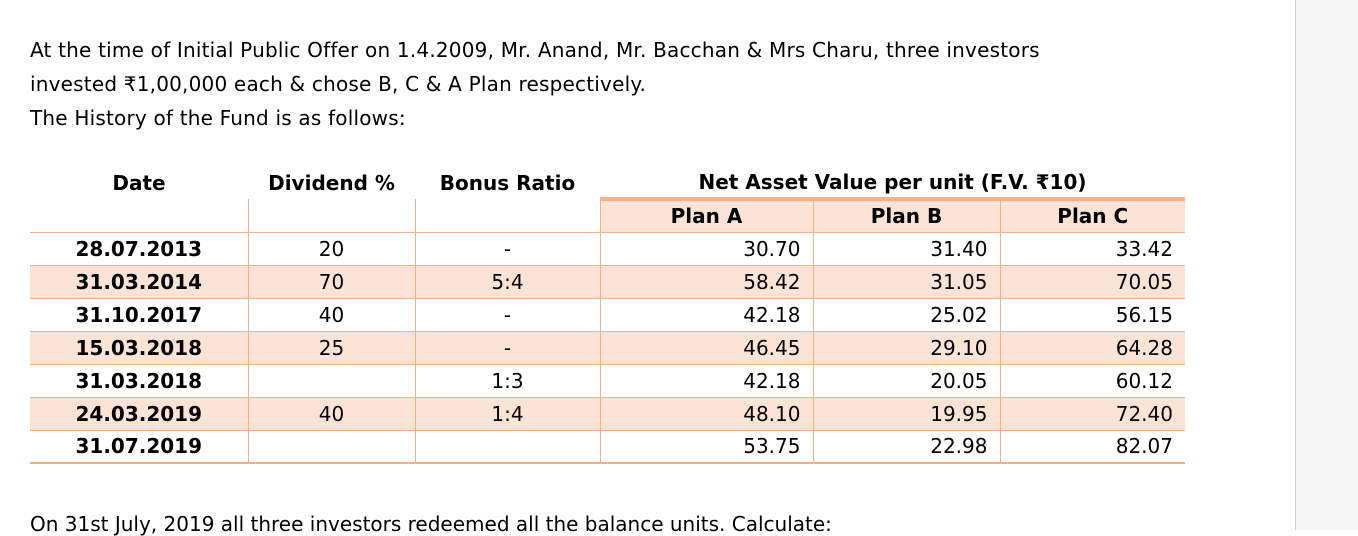  I want to click on table-row: 24.03.2019 40 1:4 48.10 19.95 72.40, so click(607, 413).